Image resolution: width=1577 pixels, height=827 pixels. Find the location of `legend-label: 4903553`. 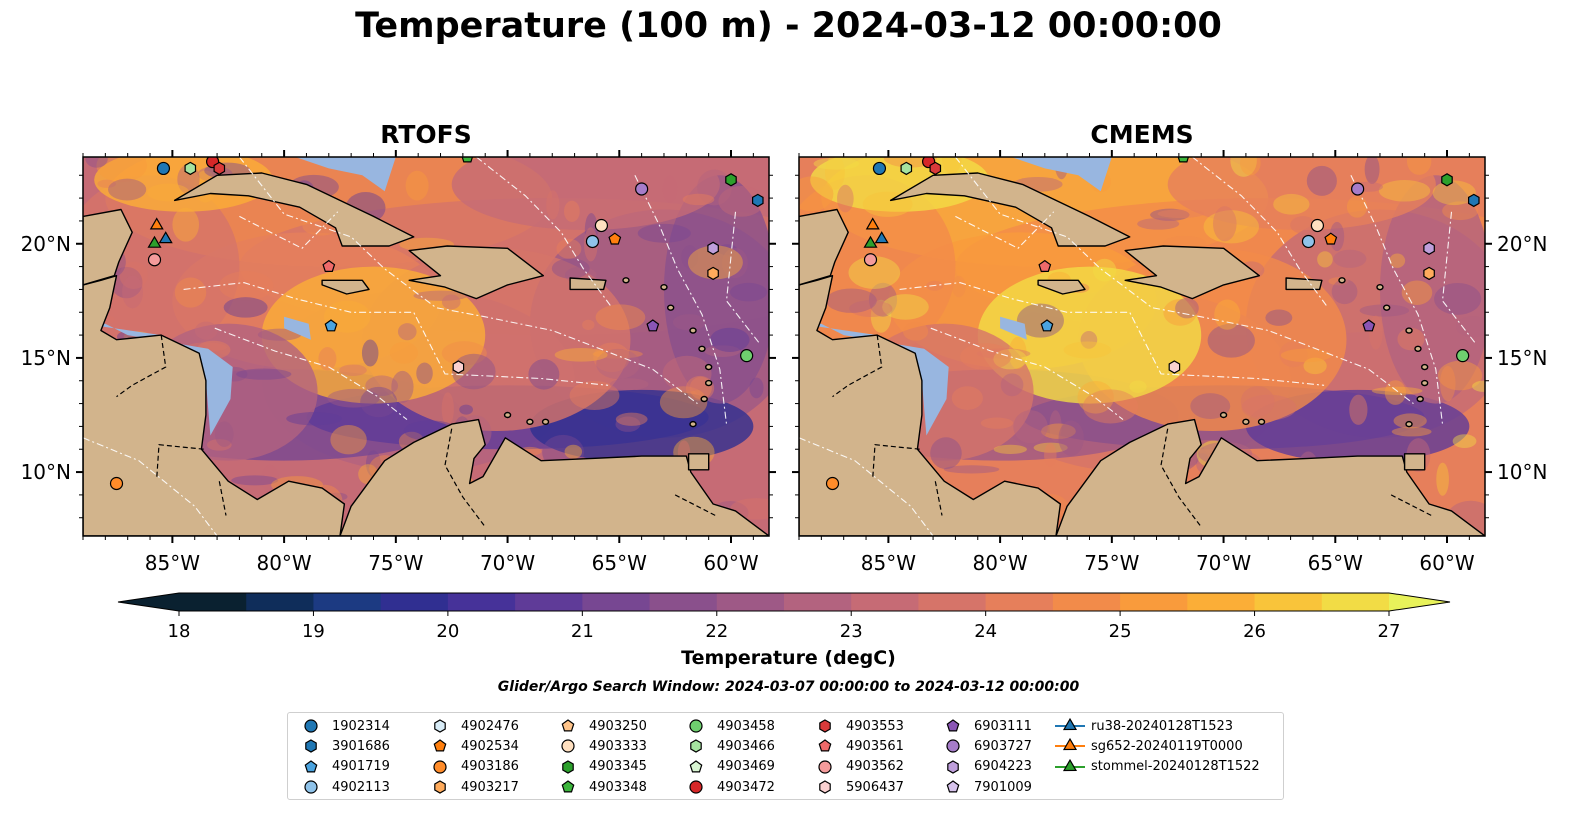

legend-label: 4903553 is located at coordinates (875, 726).